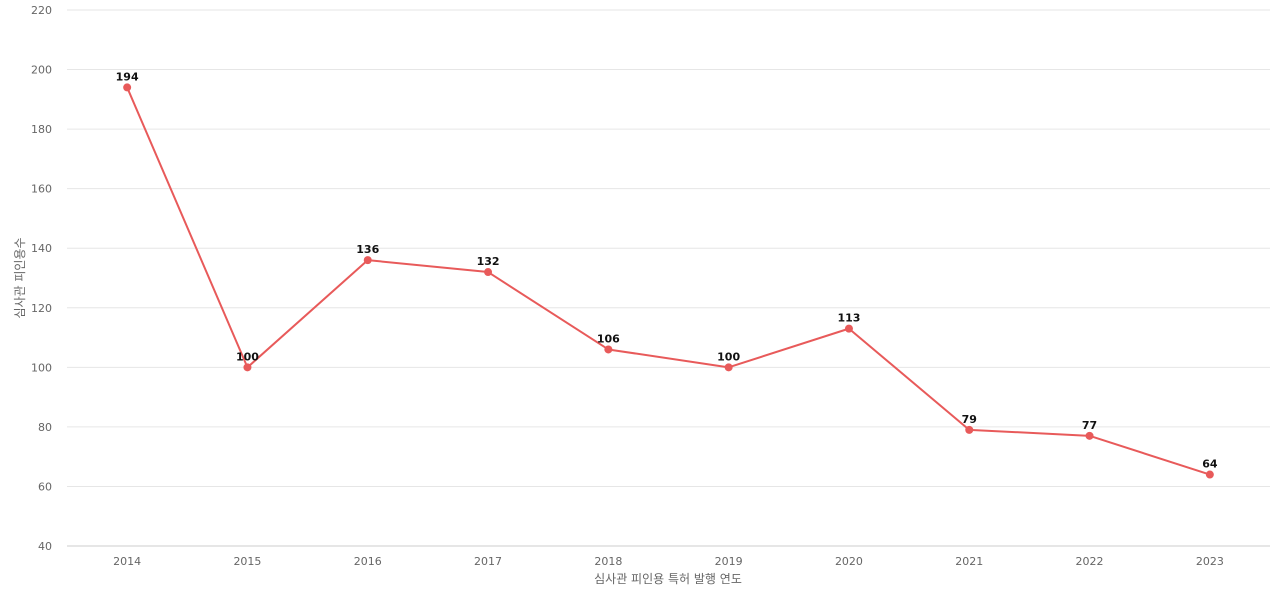 Image resolution: width=1280 pixels, height=604 pixels. Describe the element at coordinates (668, 578) in the screenshot. I see `x-axis-title: 심사관 피인용 특허 발행 연도` at that location.